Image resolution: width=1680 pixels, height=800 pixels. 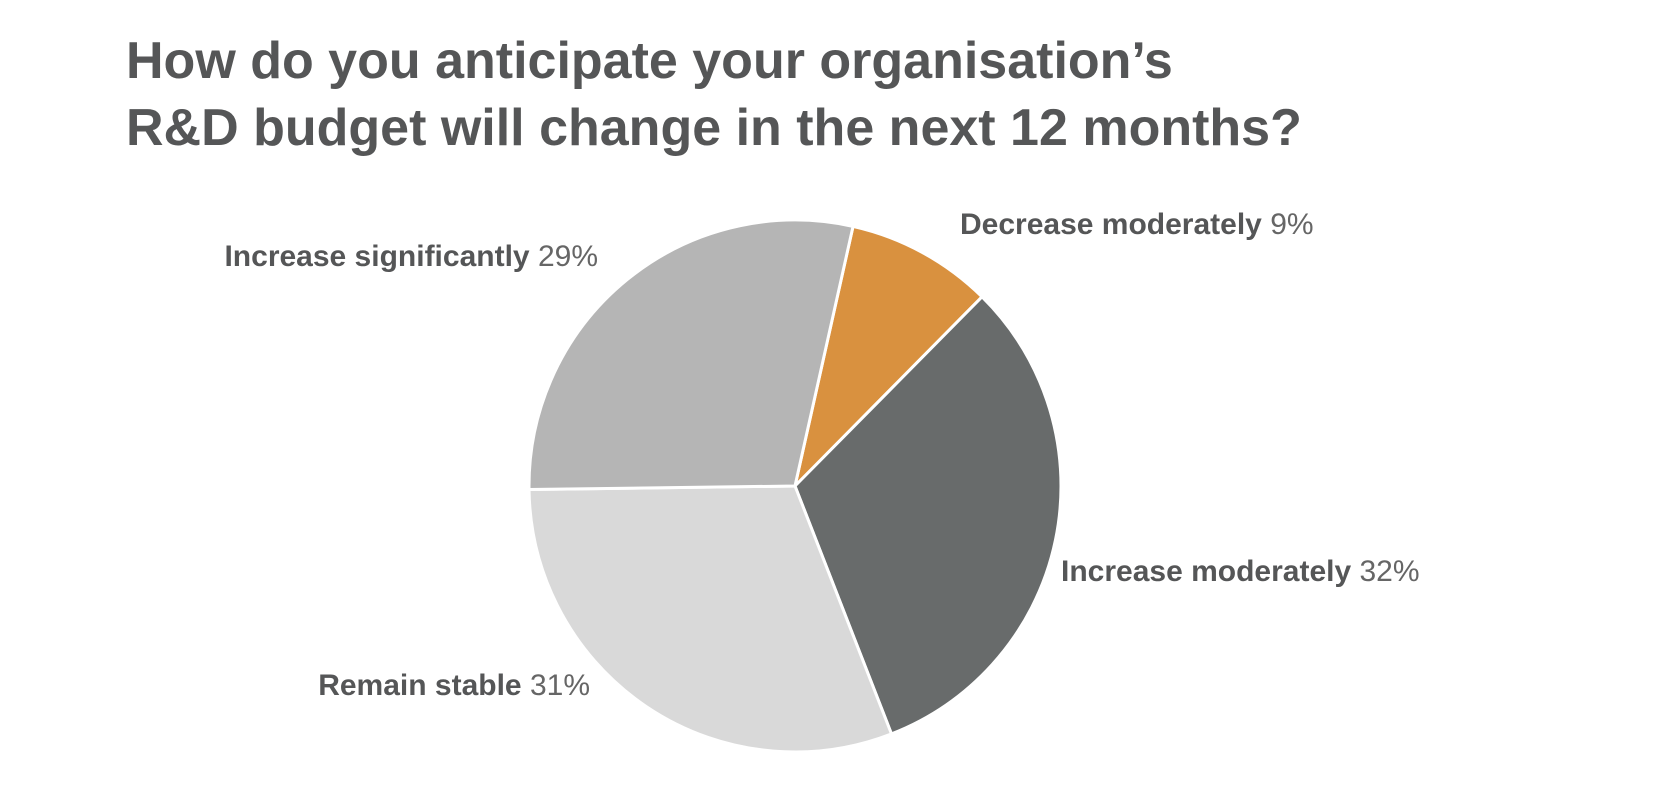 I want to click on value-label: 29%, so click(x=568, y=256).